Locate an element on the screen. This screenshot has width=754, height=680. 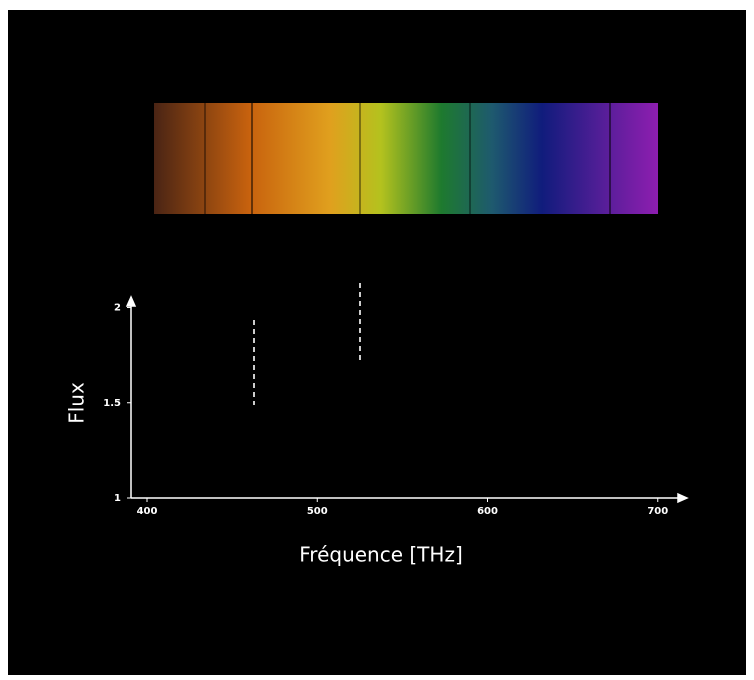
spectrum-bar is located at coordinates (406, 158).